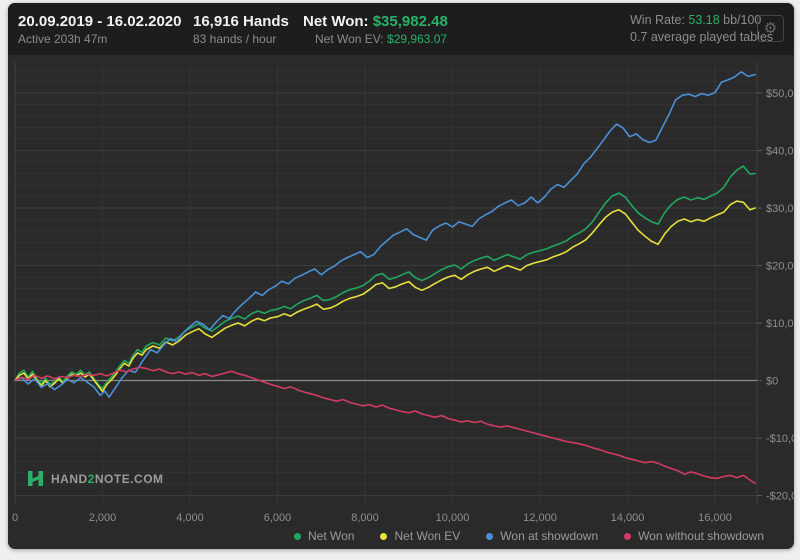  I want to click on settings-button: ⚙, so click(770, 28).